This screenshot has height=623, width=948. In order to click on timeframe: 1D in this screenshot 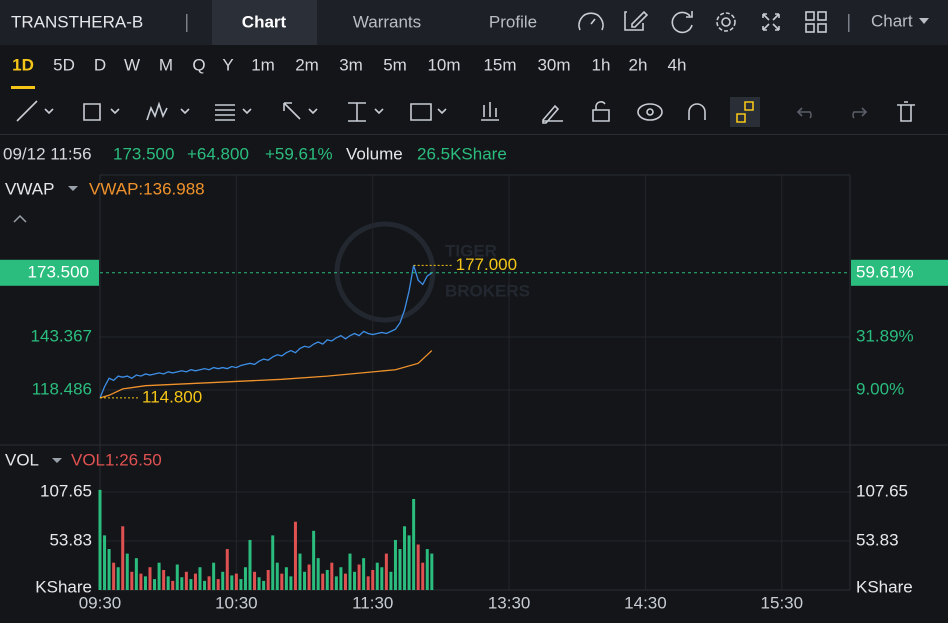, I will do `click(23, 64)`.